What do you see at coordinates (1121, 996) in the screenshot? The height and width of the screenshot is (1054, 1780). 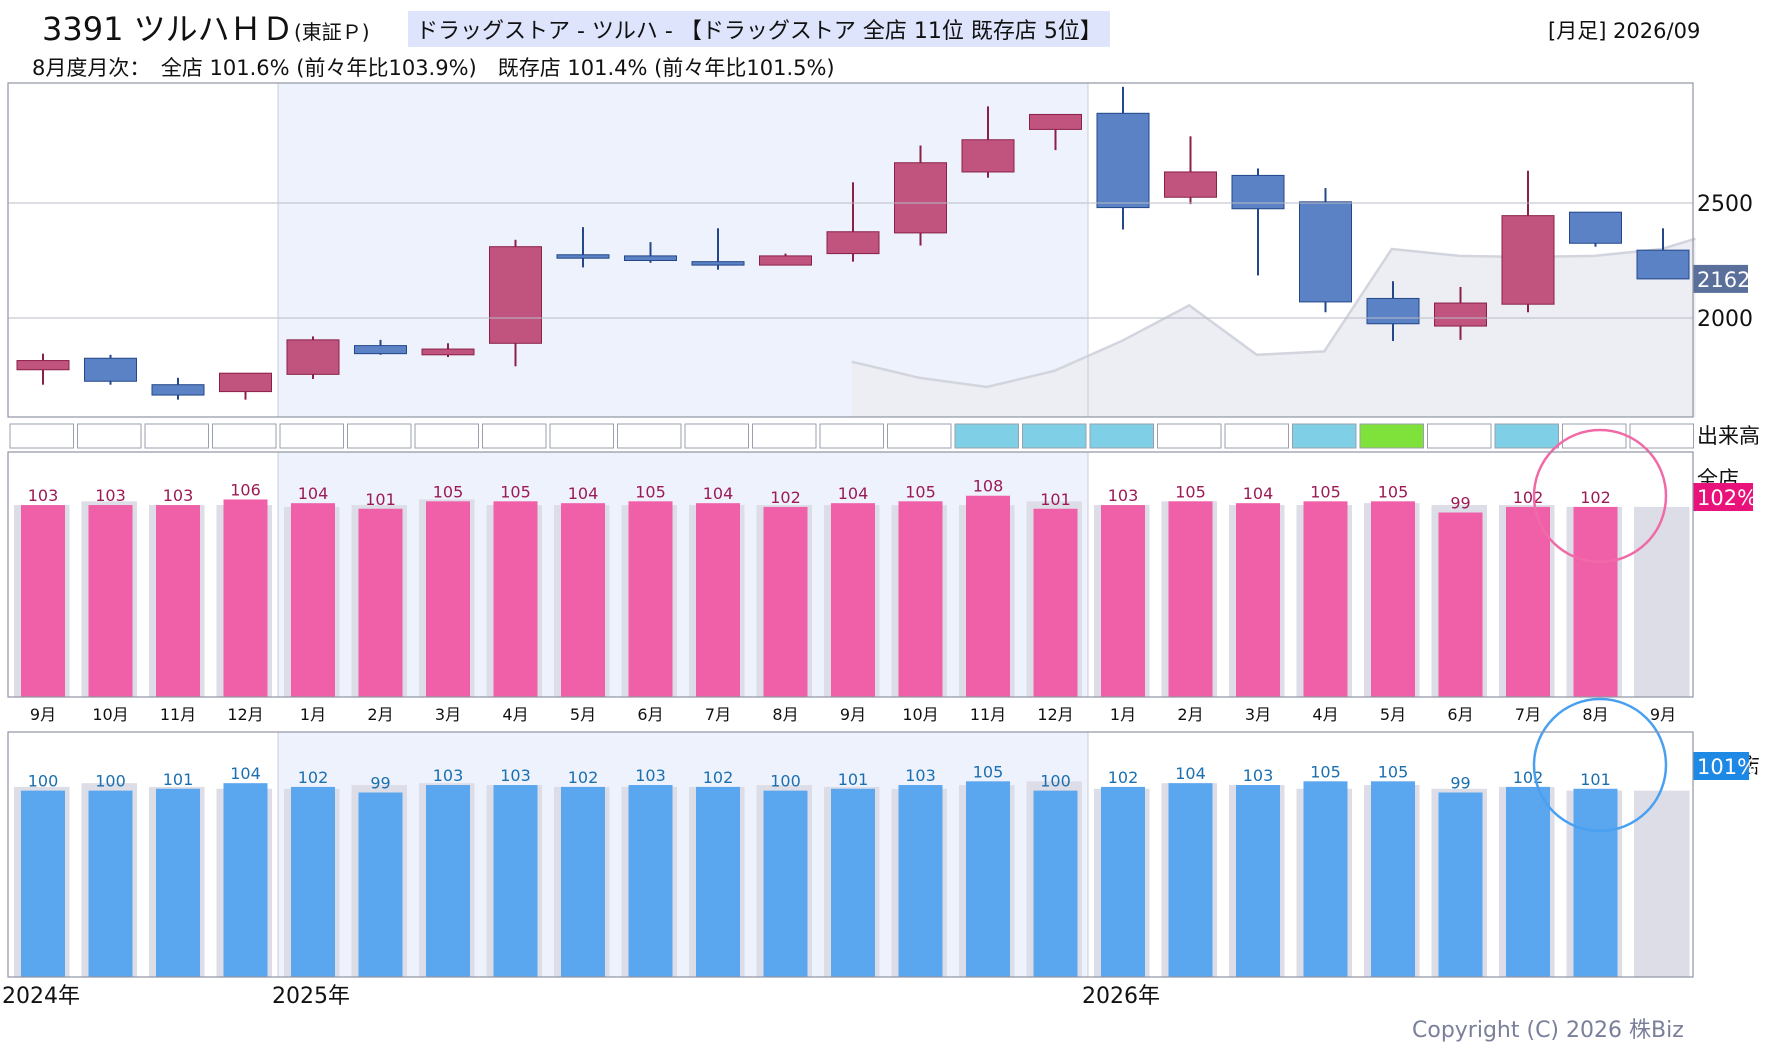 I see `year-label: 2026年` at bounding box center [1121, 996].